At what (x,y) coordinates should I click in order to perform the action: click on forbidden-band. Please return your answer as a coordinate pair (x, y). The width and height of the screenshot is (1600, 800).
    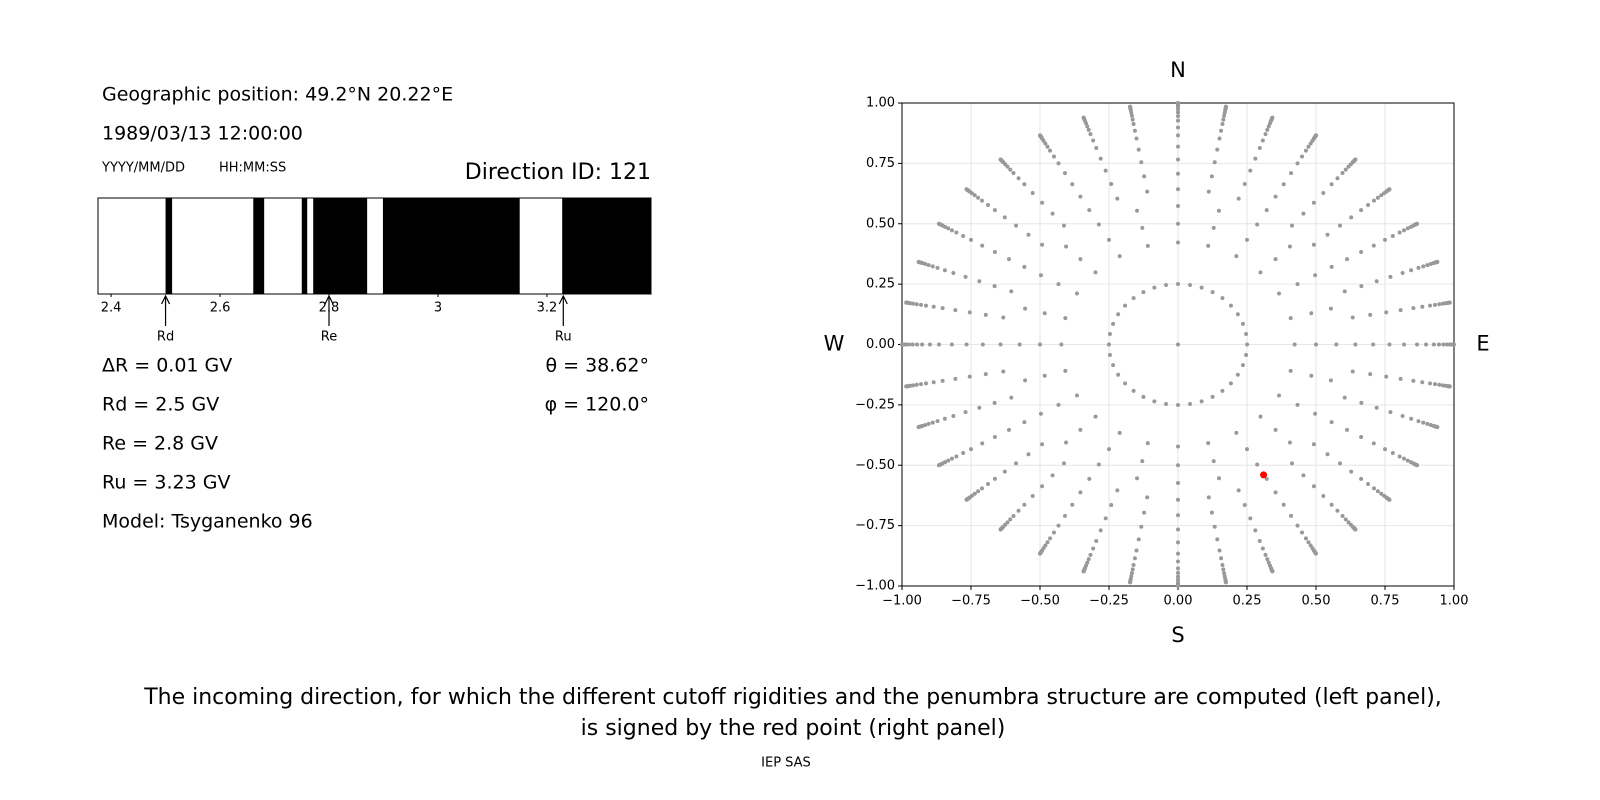
    Looking at the image, I should click on (340, 246).